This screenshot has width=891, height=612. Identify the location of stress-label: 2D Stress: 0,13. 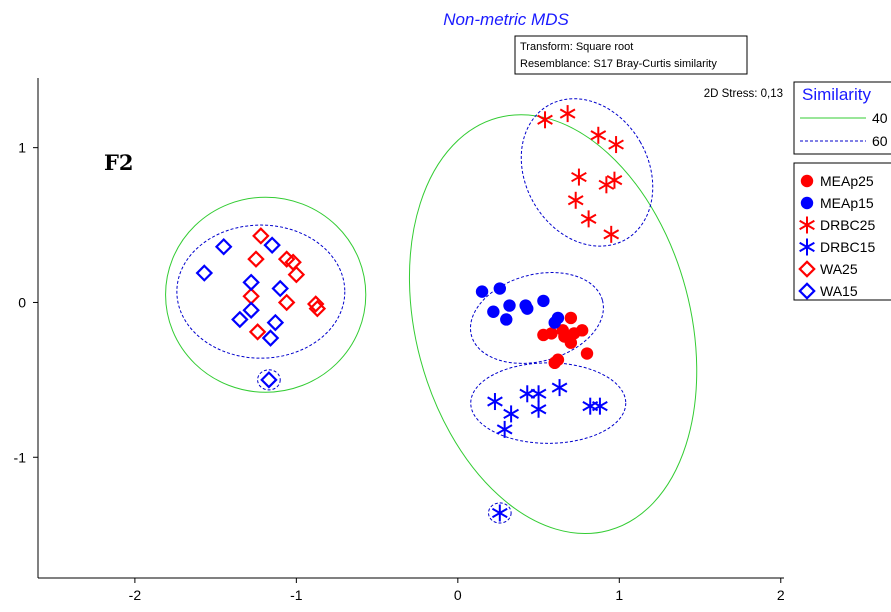
(743, 94).